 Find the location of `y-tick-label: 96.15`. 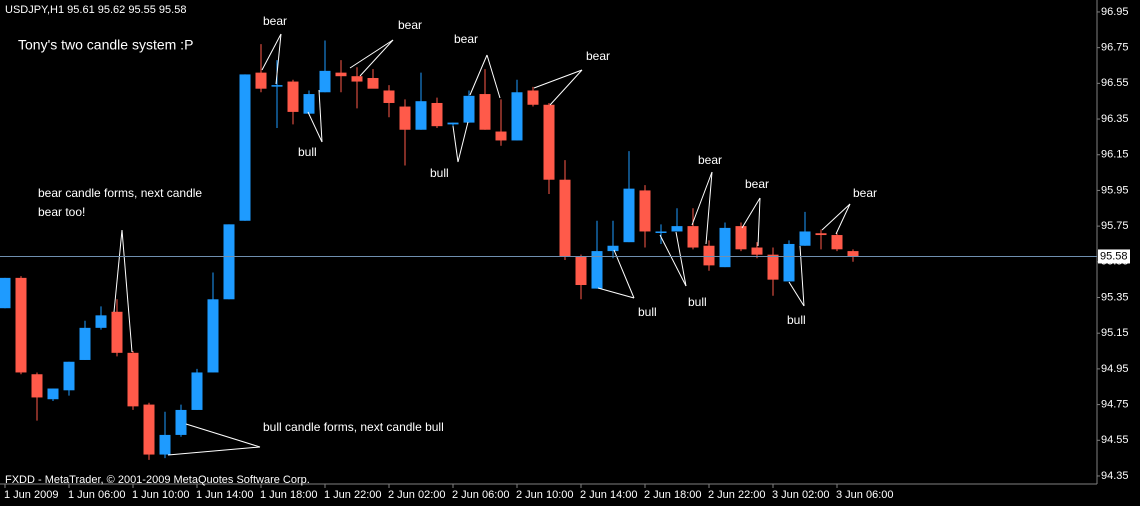

y-tick-label: 96.15 is located at coordinates (1115, 155).